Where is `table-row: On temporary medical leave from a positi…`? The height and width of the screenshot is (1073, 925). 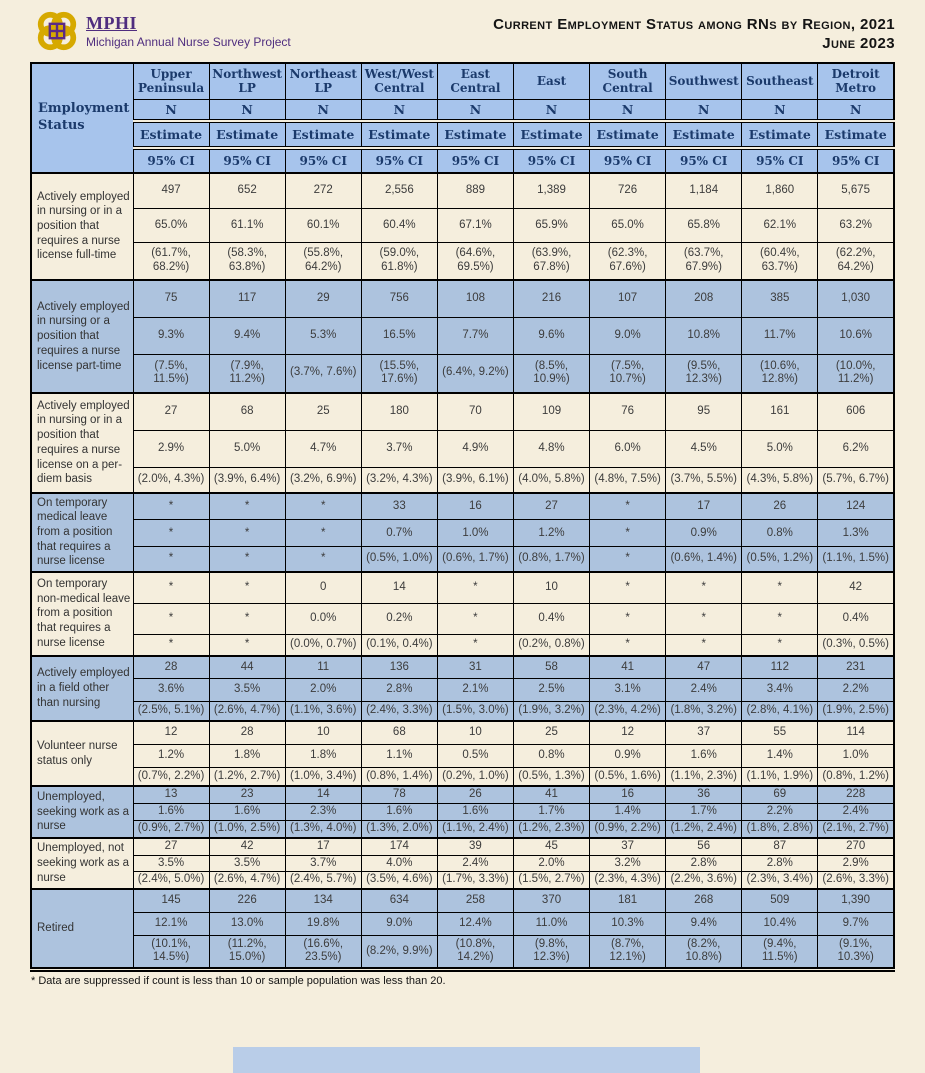 table-row: On temporary medical leave from a positi… is located at coordinates (462, 532).